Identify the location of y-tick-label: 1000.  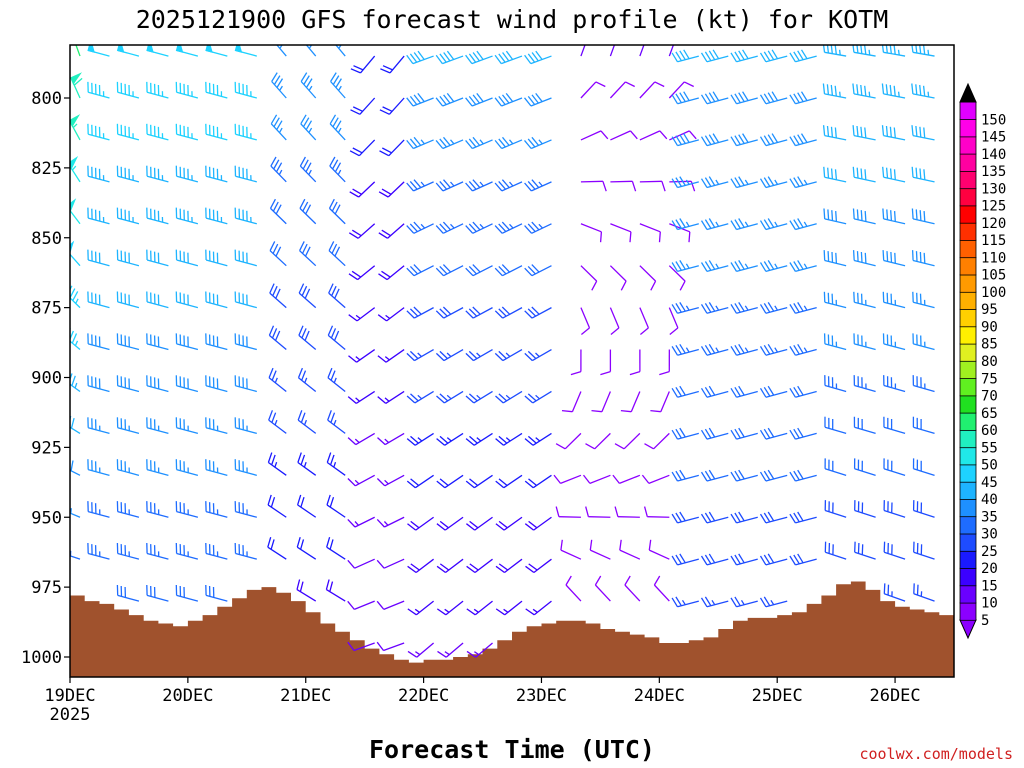
(41, 658).